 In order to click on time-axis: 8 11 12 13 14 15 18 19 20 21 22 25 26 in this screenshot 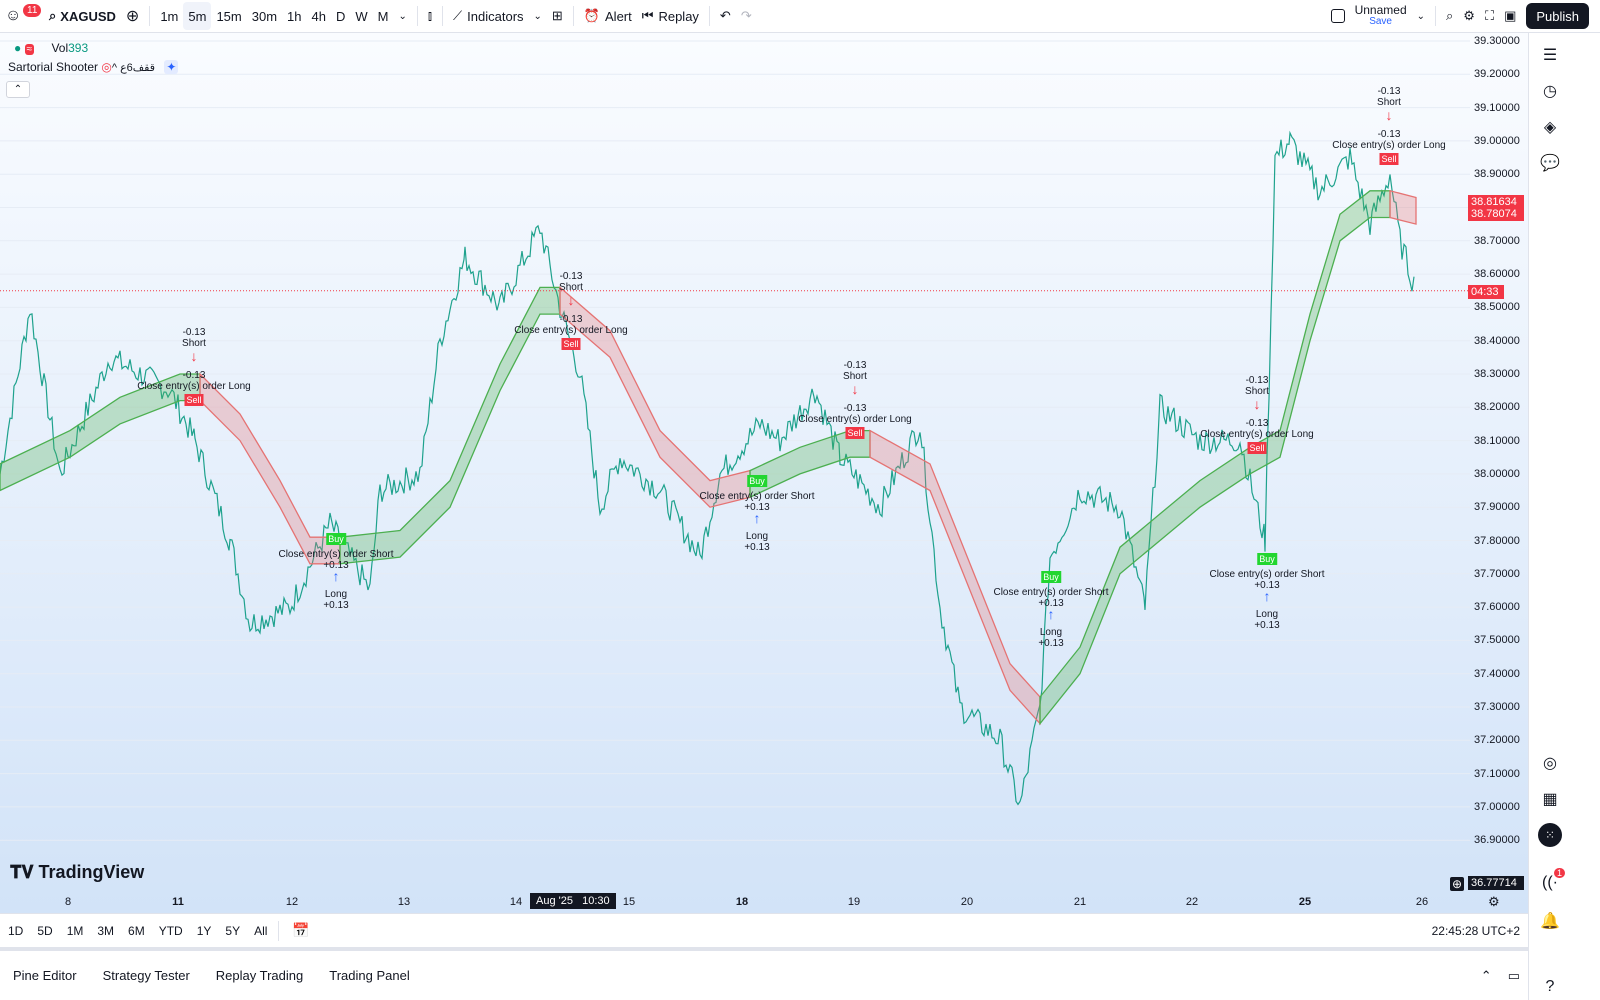, I will do `click(735, 903)`.